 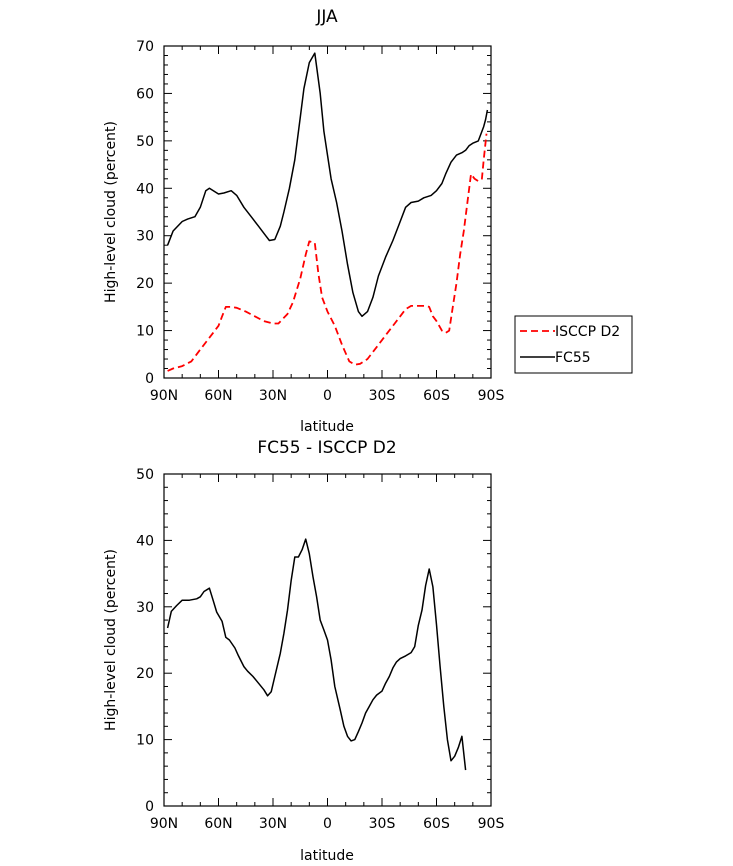 What do you see at coordinates (111, 640) in the screenshot?
I see `y-axis-label-bottom: High-level cloud (percent)` at bounding box center [111, 640].